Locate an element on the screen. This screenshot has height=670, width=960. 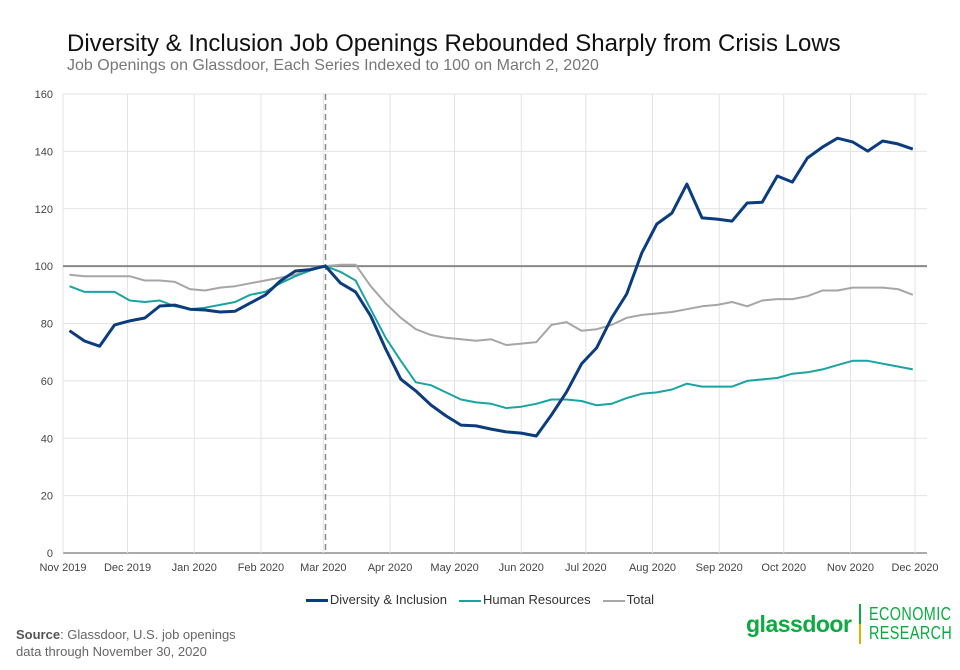
y-tick-label: 80 is located at coordinates (47, 325).